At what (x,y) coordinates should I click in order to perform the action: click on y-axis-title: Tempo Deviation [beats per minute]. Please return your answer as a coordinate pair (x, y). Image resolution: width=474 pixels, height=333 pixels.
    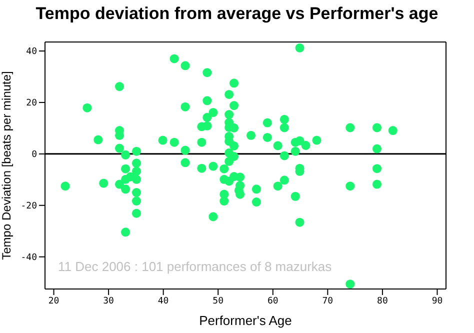
    Looking at the image, I should click on (7, 165).